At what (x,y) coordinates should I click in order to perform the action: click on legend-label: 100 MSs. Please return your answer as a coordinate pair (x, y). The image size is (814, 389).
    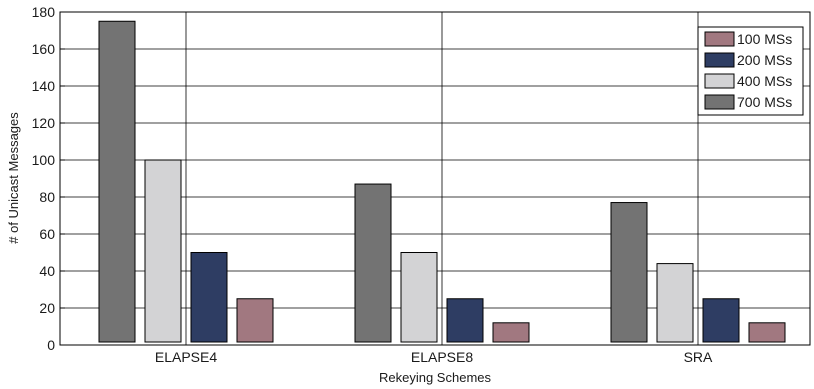
    Looking at the image, I should click on (764, 39).